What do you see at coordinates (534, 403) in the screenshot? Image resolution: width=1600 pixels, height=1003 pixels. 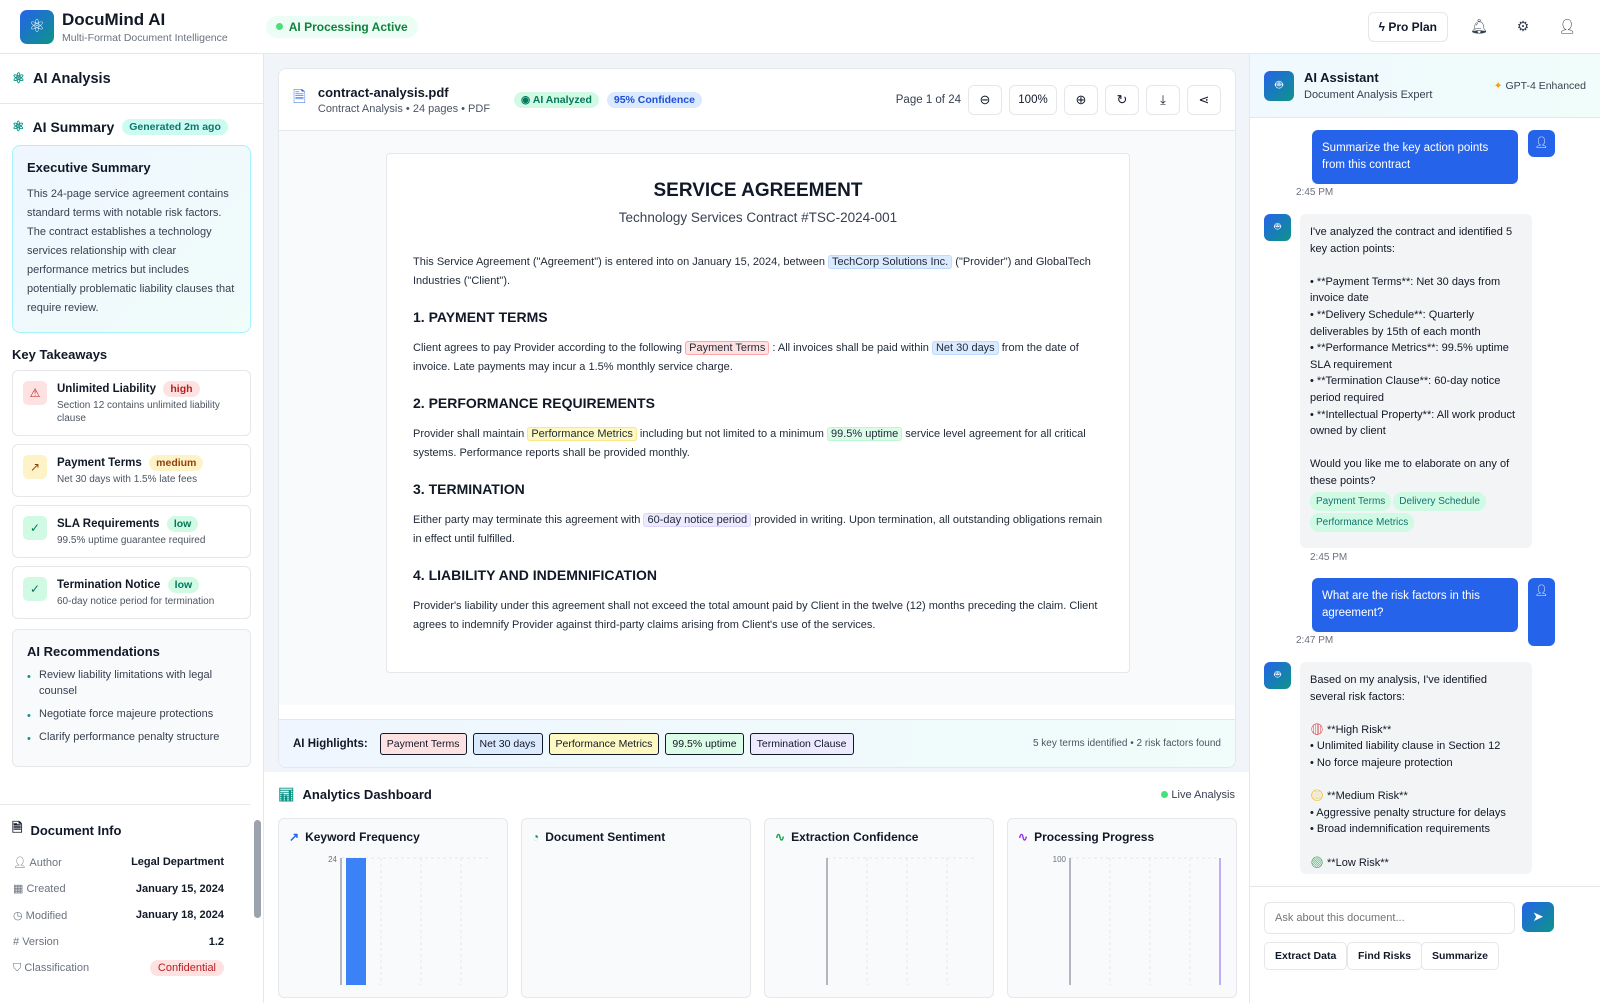 I see `section-heading: 2. PERFORMANCE REQUIREMENTS` at bounding box center [534, 403].